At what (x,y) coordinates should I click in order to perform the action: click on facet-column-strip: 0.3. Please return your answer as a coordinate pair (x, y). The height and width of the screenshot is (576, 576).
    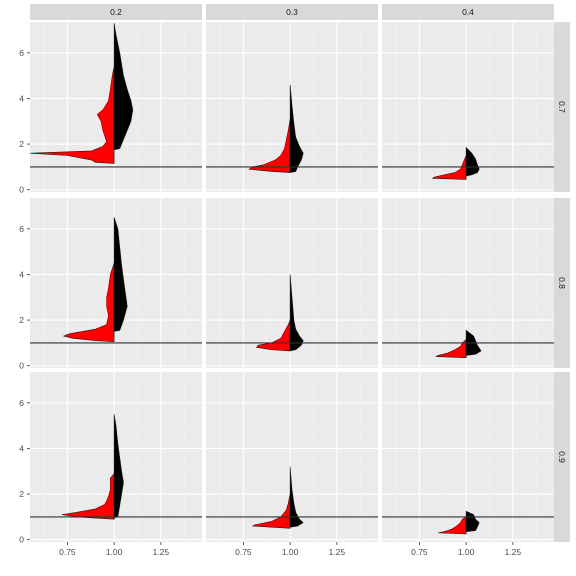
    Looking at the image, I should click on (292, 12).